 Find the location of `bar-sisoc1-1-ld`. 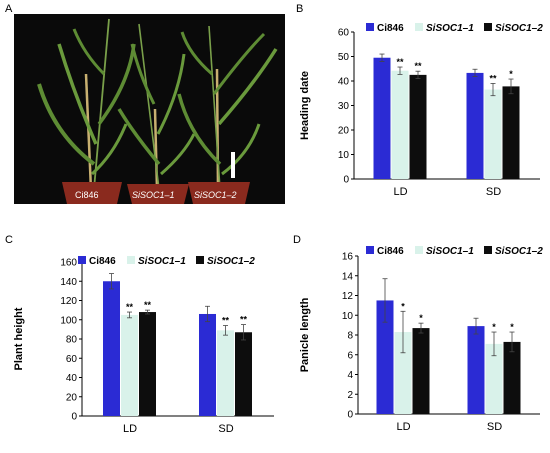

bar-sisoc1-1-ld is located at coordinates (129, 365).